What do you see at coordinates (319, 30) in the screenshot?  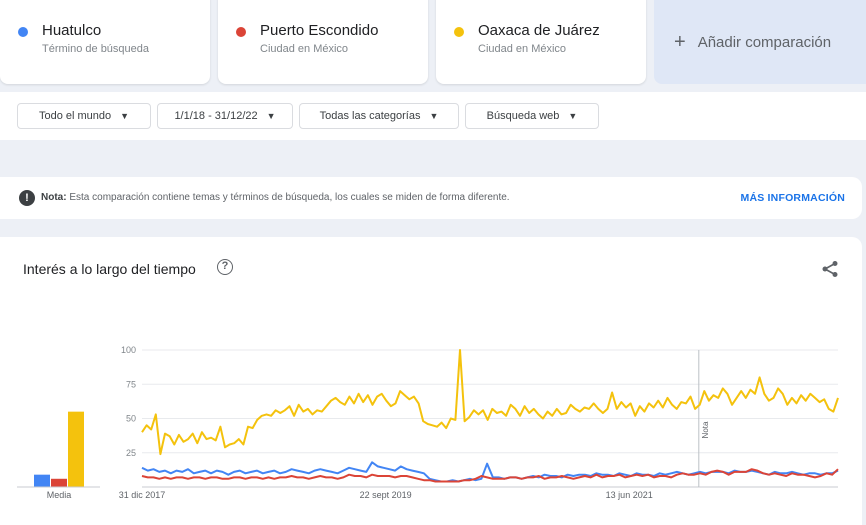 I see `term-name: Puerto Escondido` at bounding box center [319, 30].